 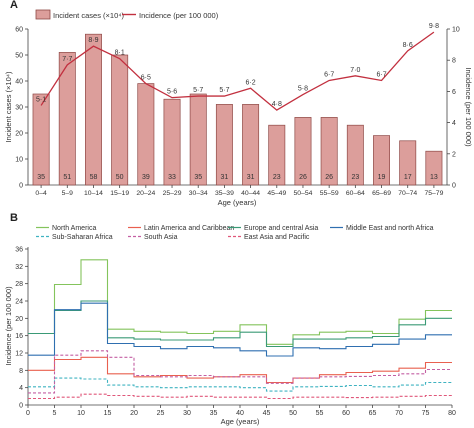 What do you see at coordinates (8, 326) in the screenshot?
I see `panel-b-ylabel: Incidence (per 100 000)` at bounding box center [8, 326].